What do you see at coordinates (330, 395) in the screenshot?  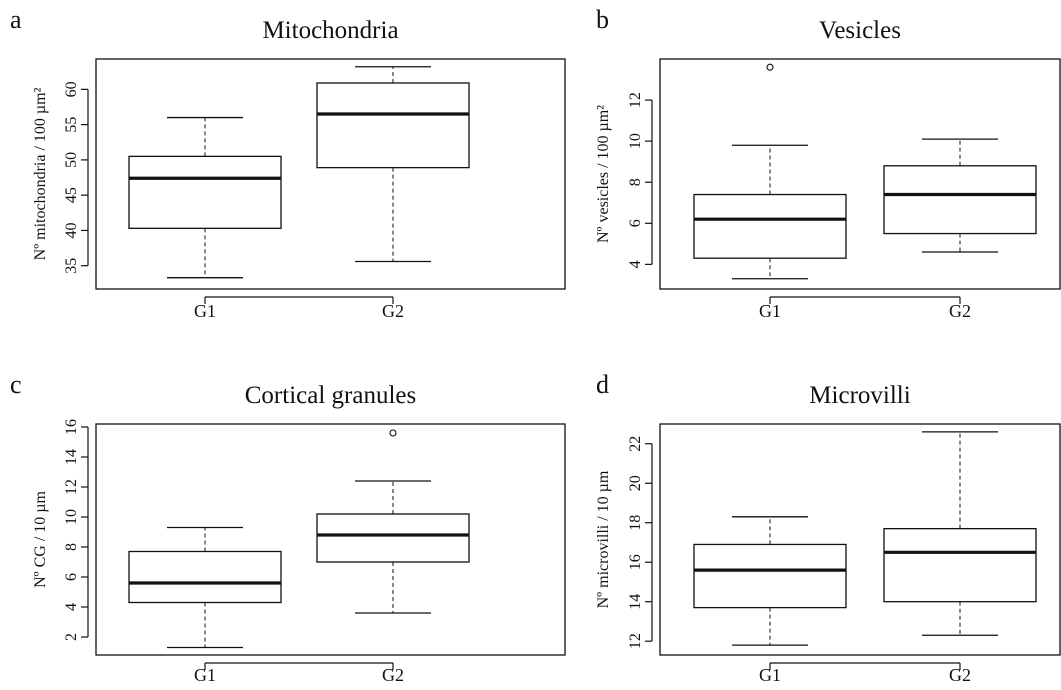 I see `panel-title: Cortical granules` at bounding box center [330, 395].